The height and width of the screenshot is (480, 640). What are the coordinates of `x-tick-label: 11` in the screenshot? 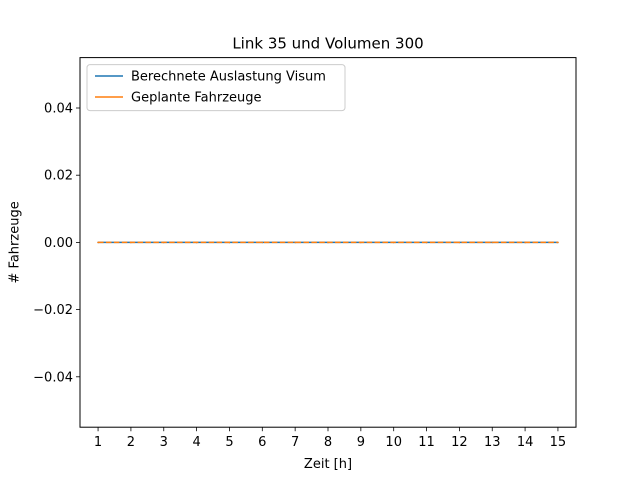 It's located at (426, 442).